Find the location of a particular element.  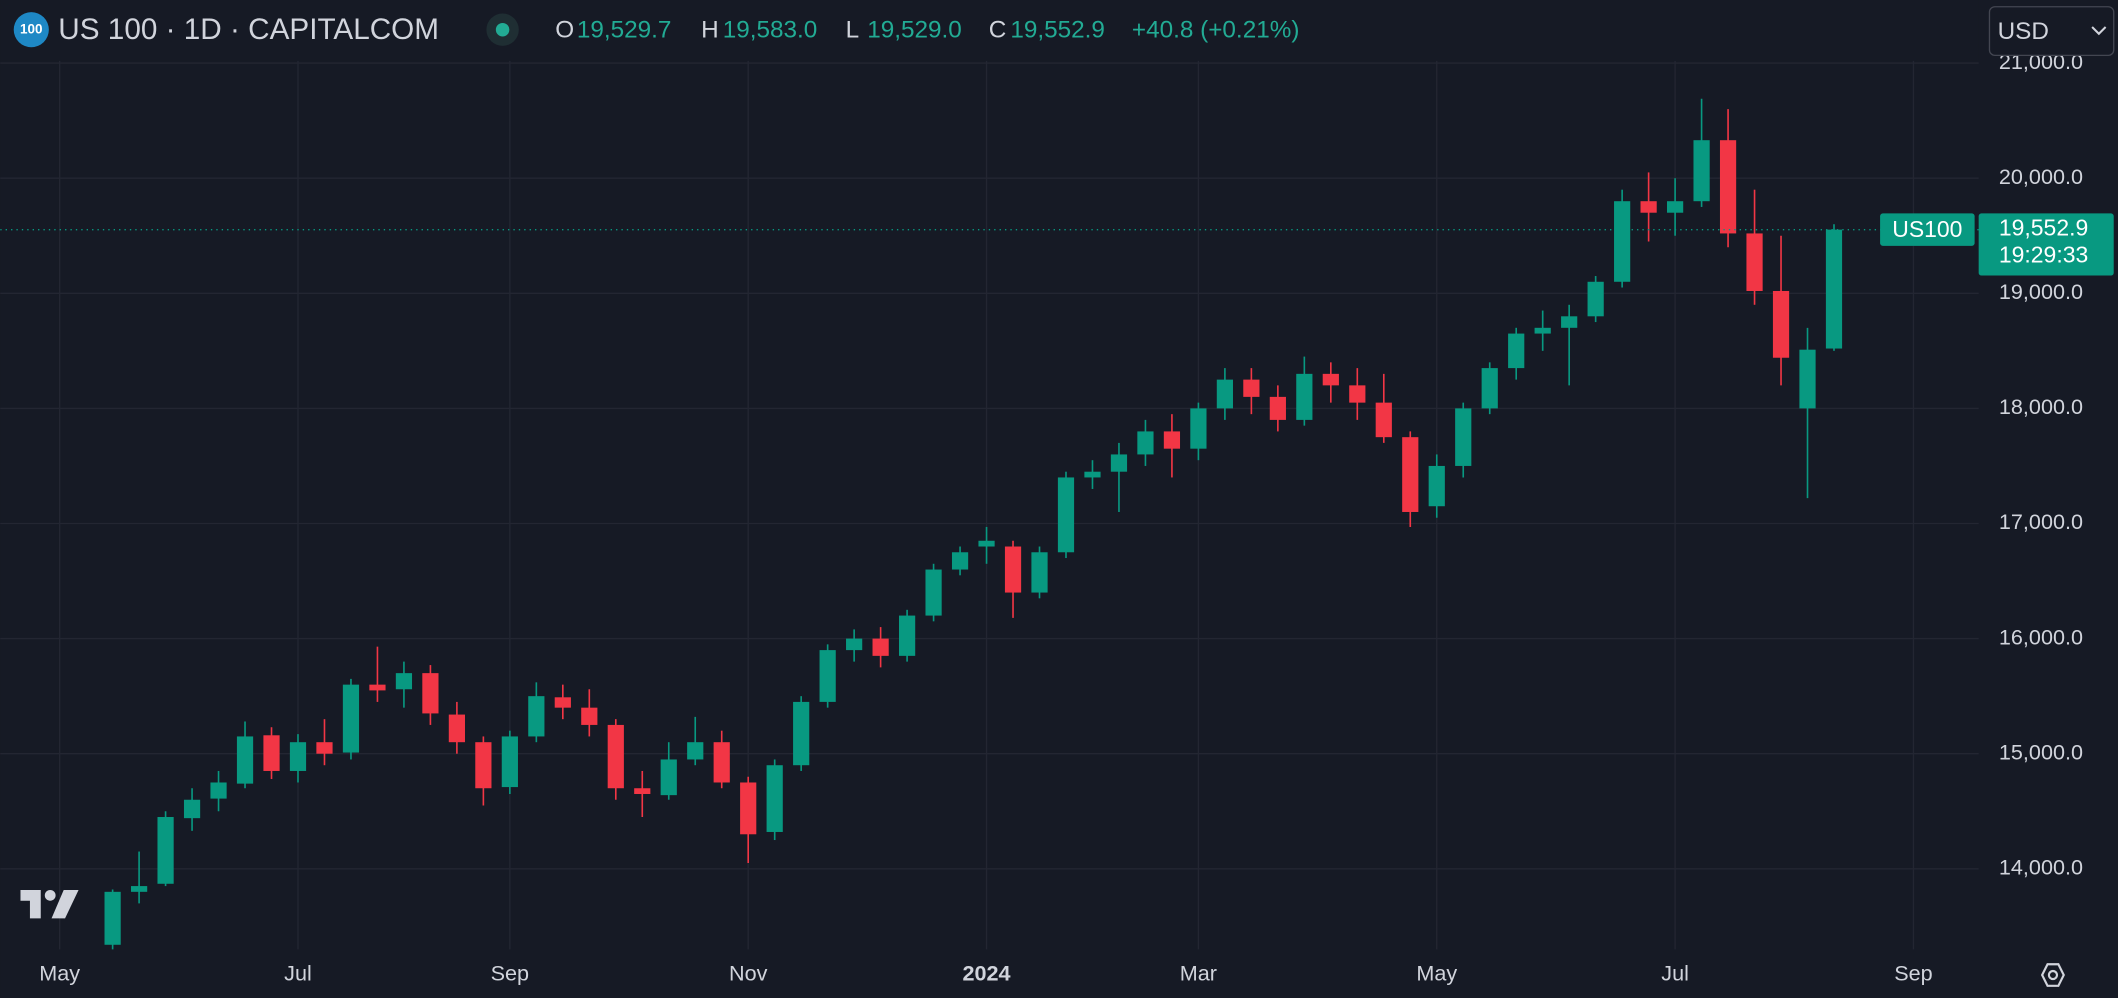

x-tick-label: Mar is located at coordinates (1198, 973).